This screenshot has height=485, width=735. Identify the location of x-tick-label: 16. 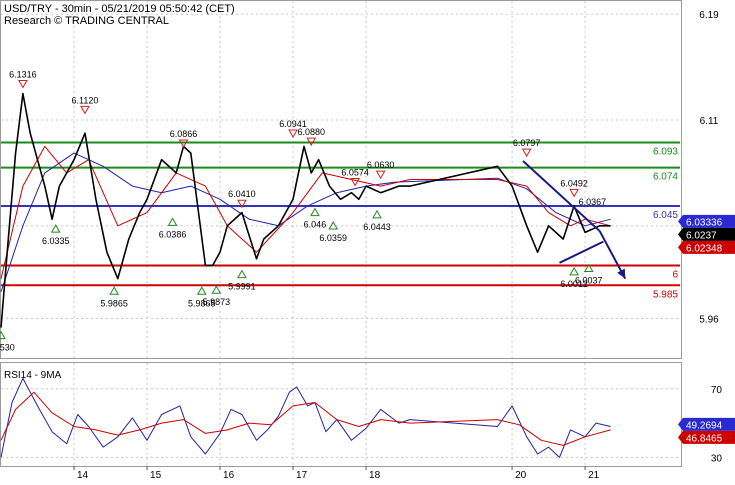
(229, 475).